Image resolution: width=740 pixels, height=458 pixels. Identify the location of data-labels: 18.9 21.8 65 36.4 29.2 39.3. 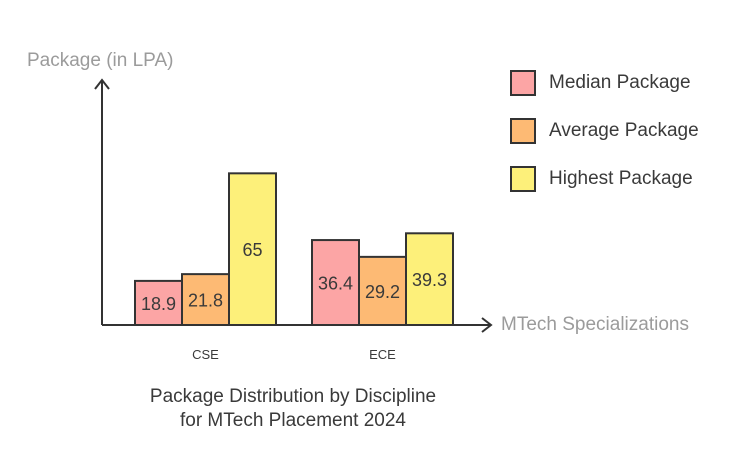
(294, 277).